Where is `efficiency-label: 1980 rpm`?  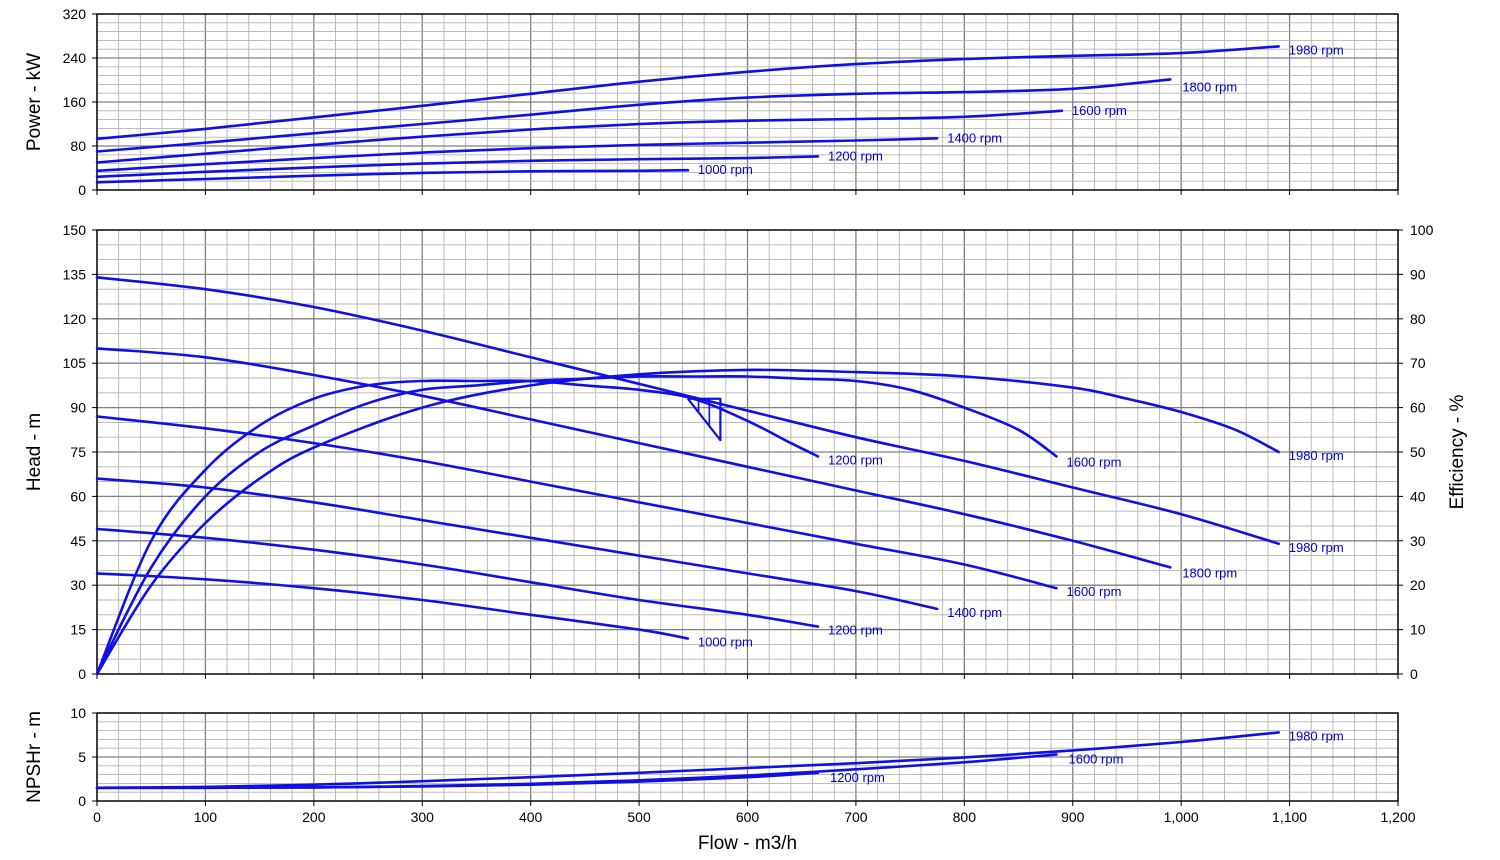
efficiency-label: 1980 rpm is located at coordinates (1316, 455).